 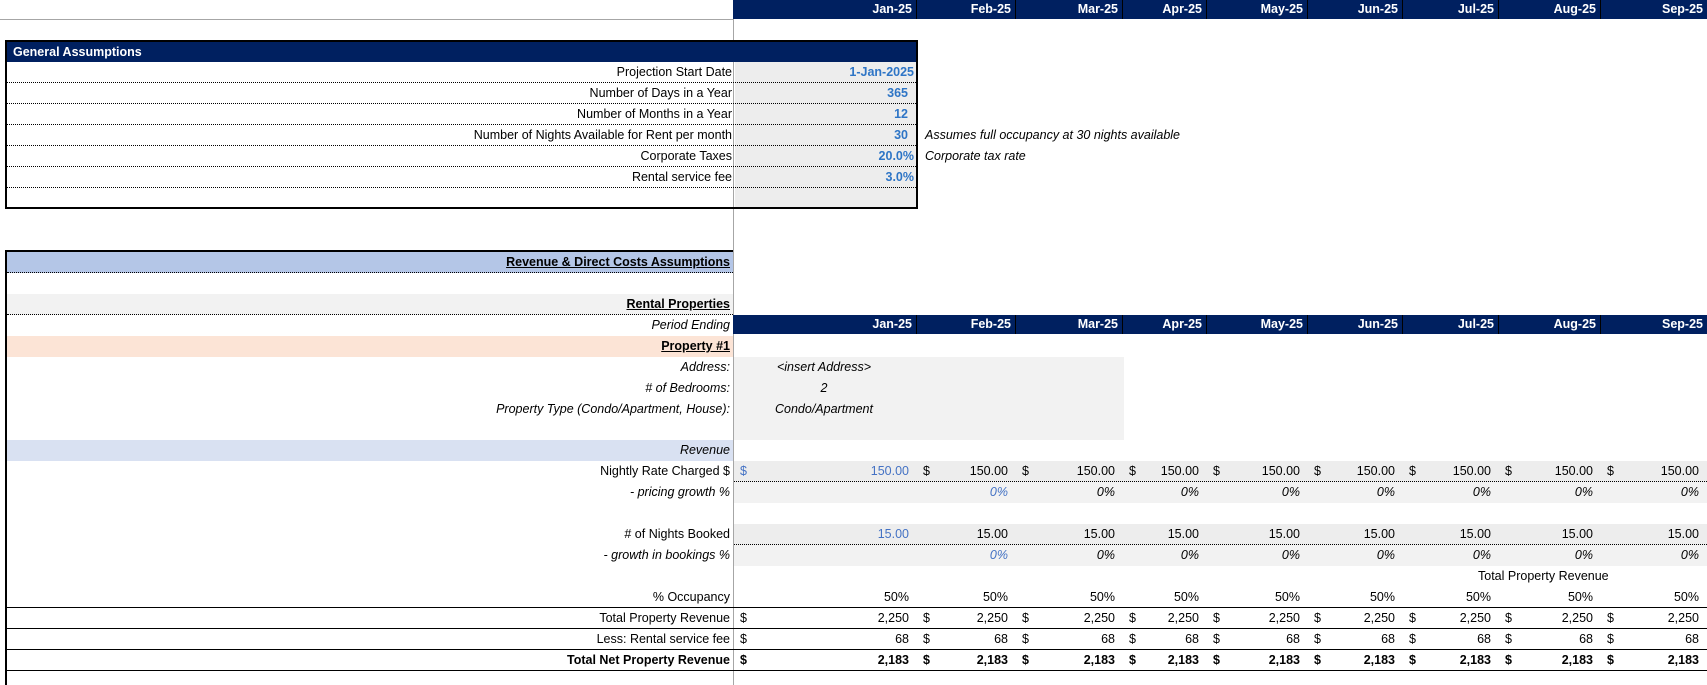 I want to click on subsection-band: Rental Properties, so click(x=370, y=304).